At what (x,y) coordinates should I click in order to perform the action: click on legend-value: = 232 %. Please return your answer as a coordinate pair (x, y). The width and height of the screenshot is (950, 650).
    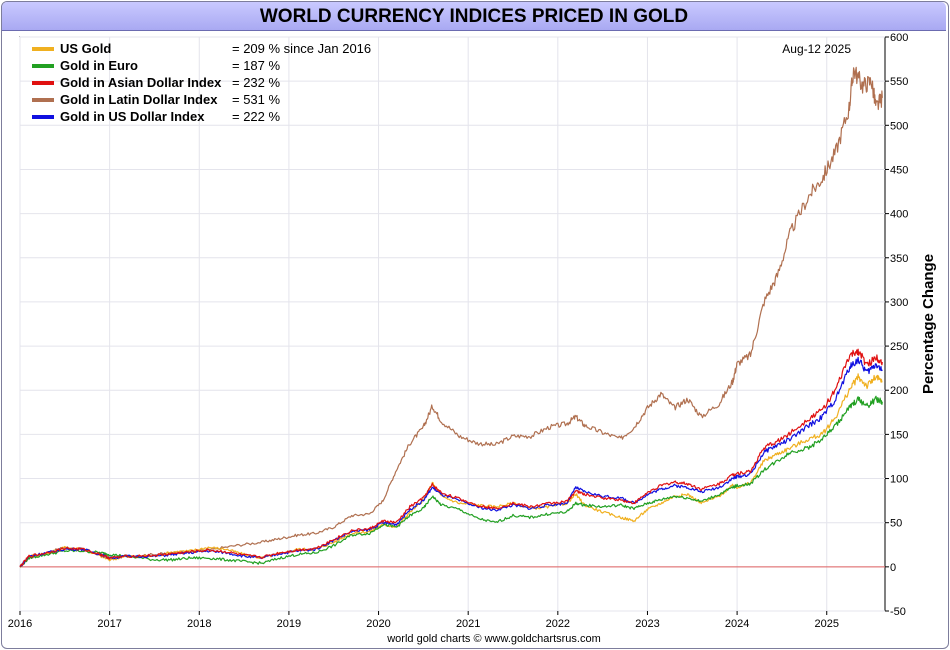
    Looking at the image, I should click on (256, 82).